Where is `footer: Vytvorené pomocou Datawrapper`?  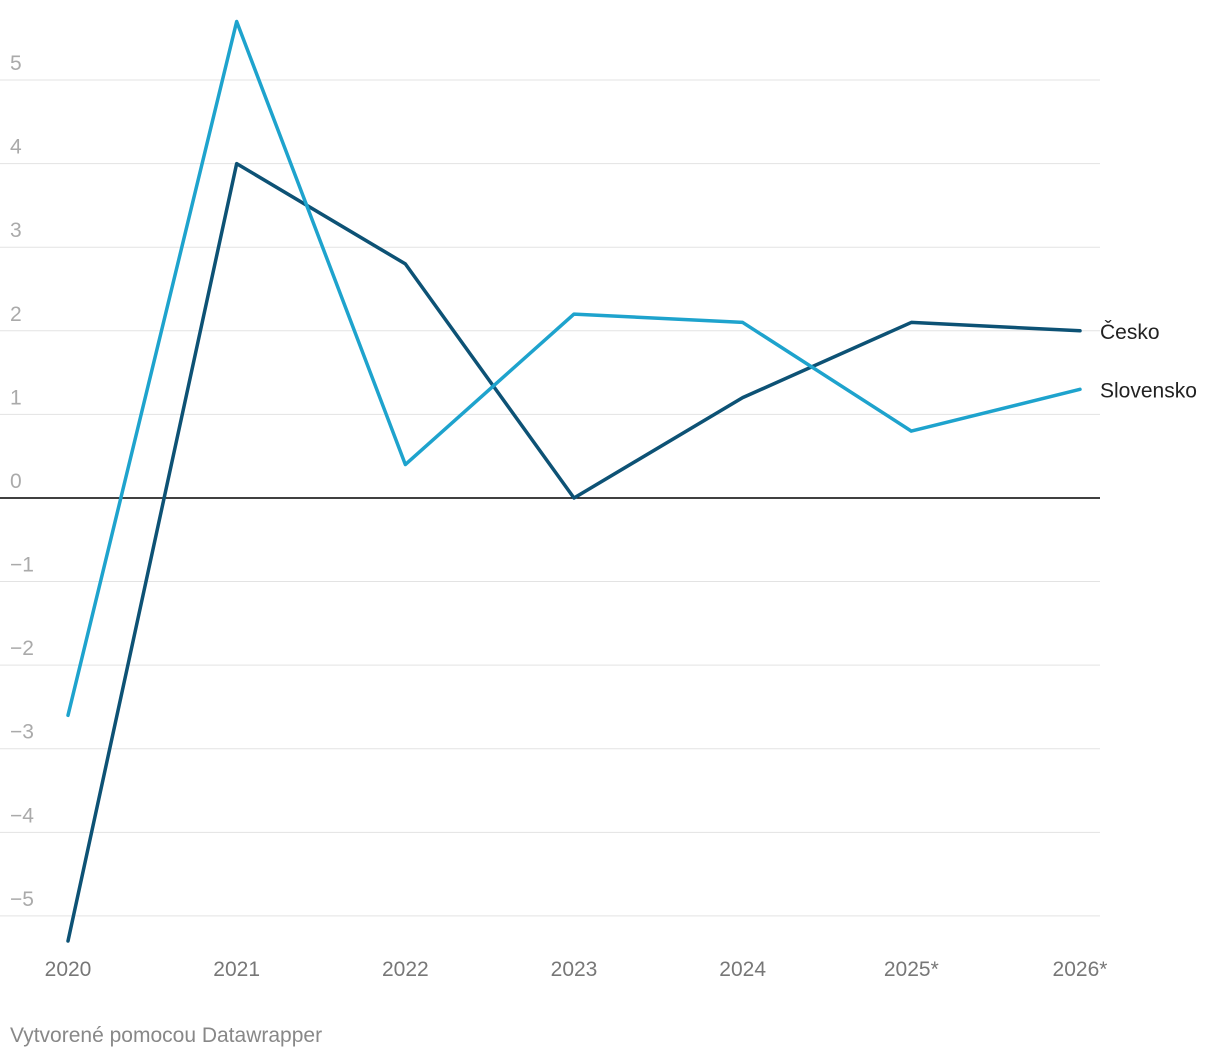
footer: Vytvorené pomocou Datawrapper is located at coordinates (166, 1035).